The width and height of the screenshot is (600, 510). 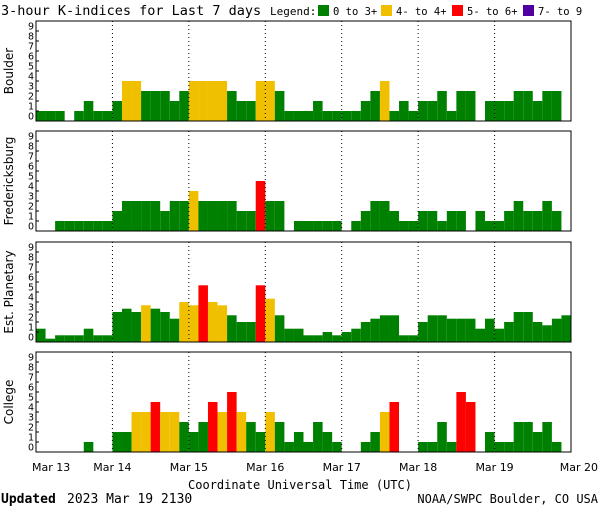 I want to click on updated-value: 2023 Mar 19 2130, so click(x=129, y=499).